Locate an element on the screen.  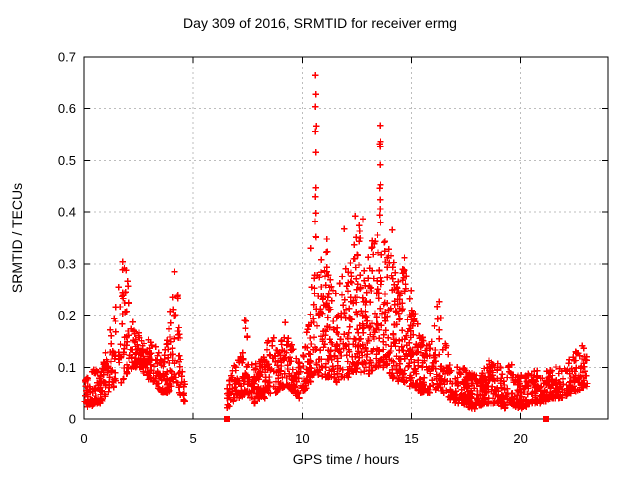
y-tick-label: 0.3 is located at coordinates (67, 263).